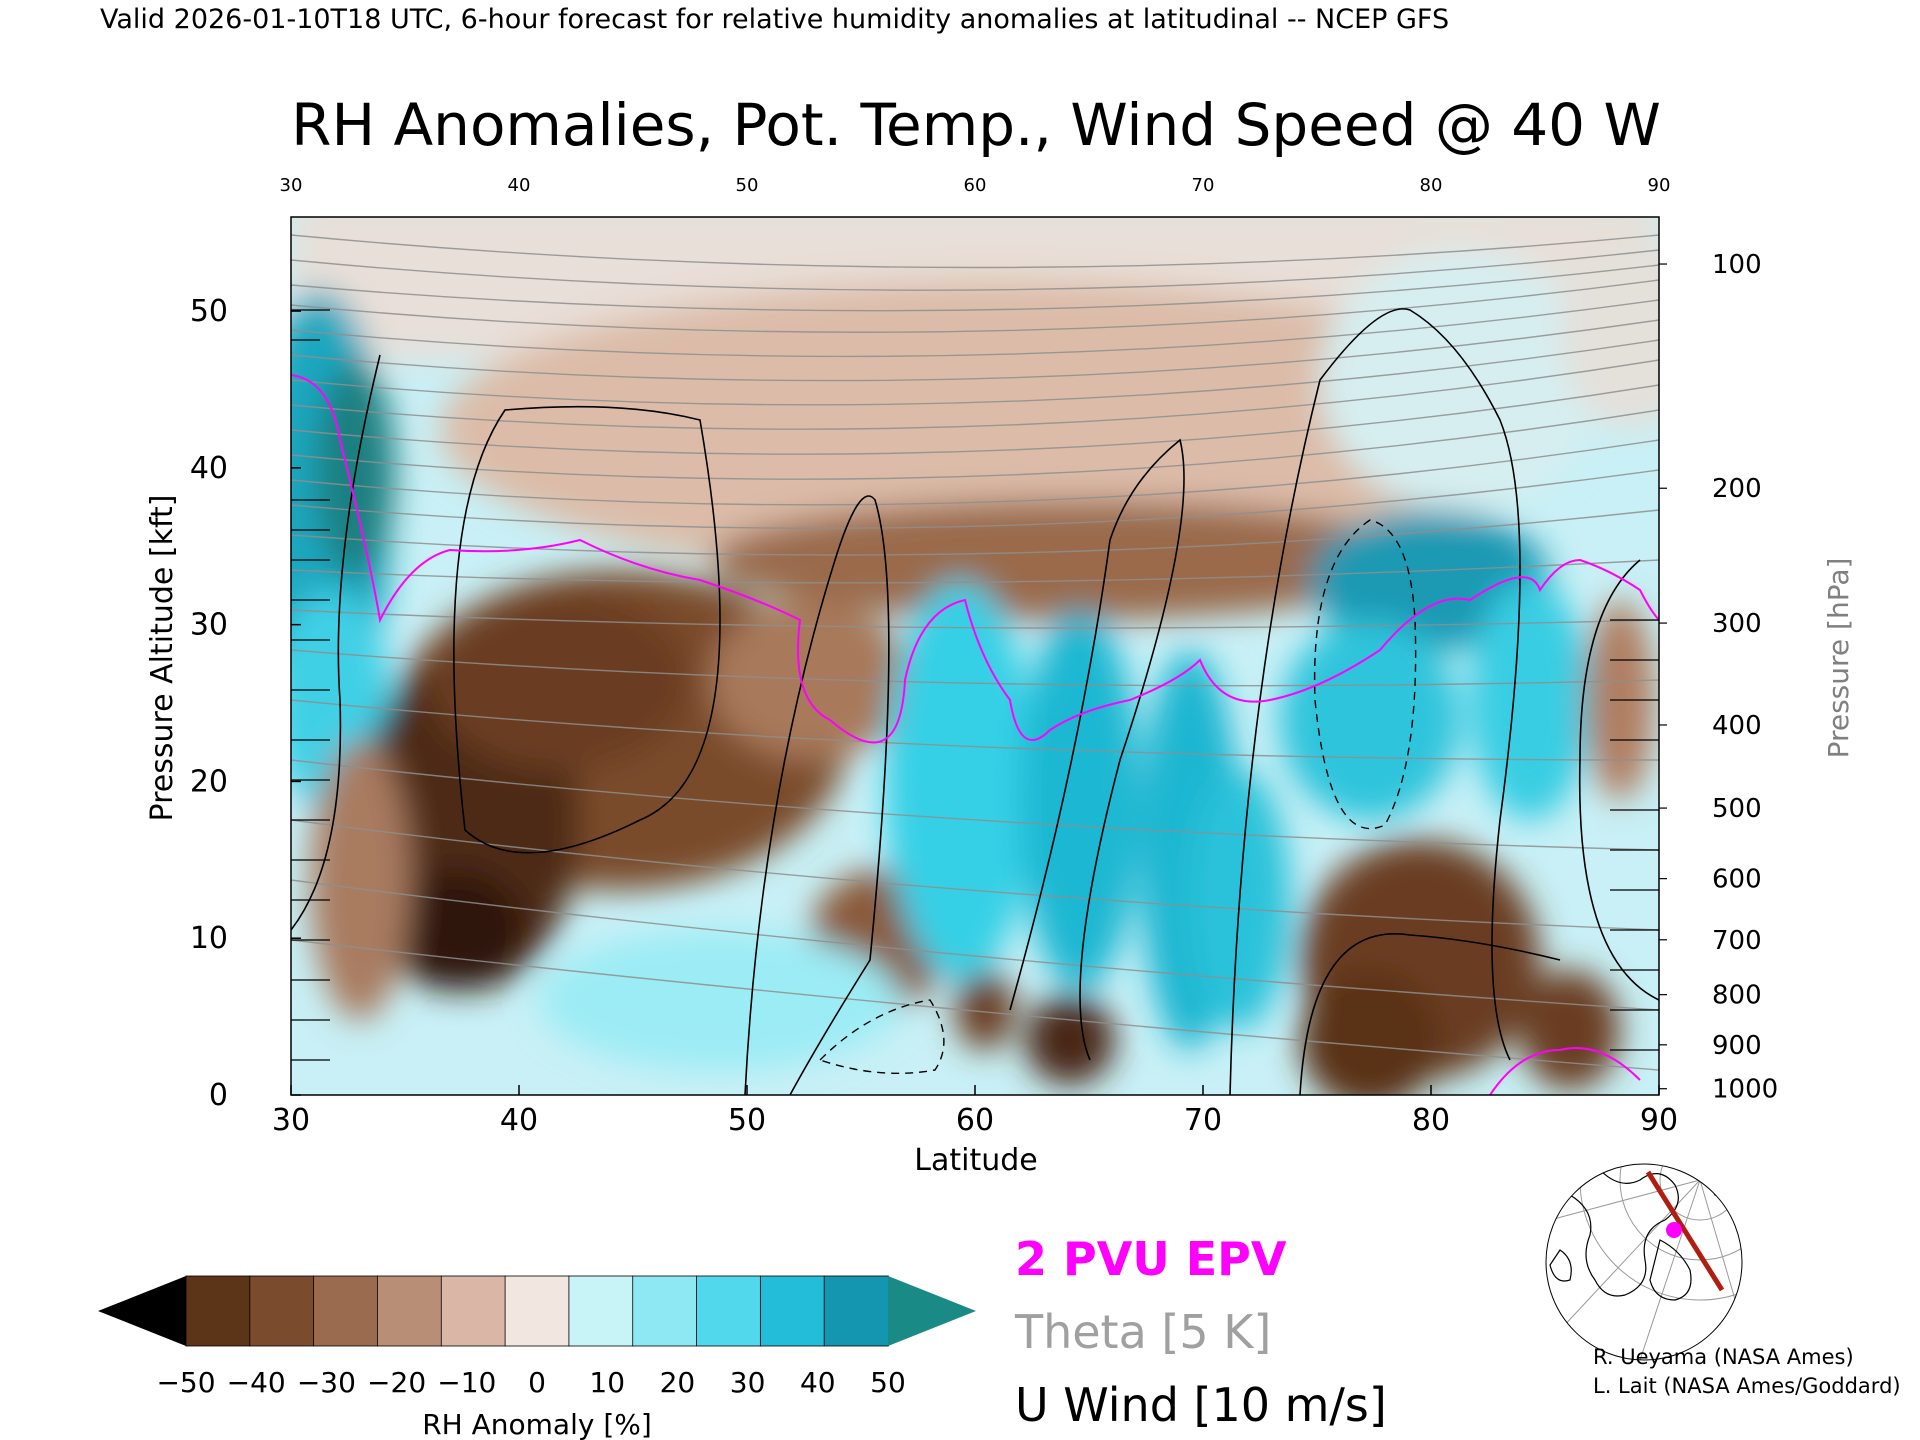 Image resolution: width=1920 pixels, height=1440 pixels. I want to click on map-coastlines, so click(1645, 1234).